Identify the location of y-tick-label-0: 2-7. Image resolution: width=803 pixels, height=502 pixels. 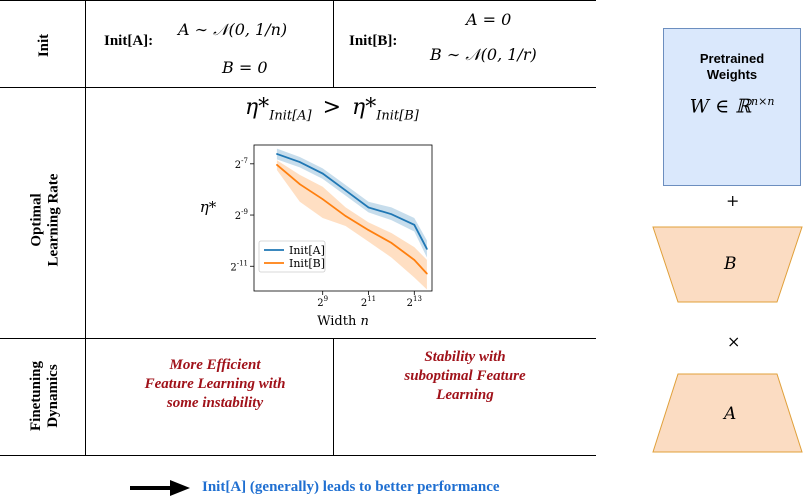
(241, 164).